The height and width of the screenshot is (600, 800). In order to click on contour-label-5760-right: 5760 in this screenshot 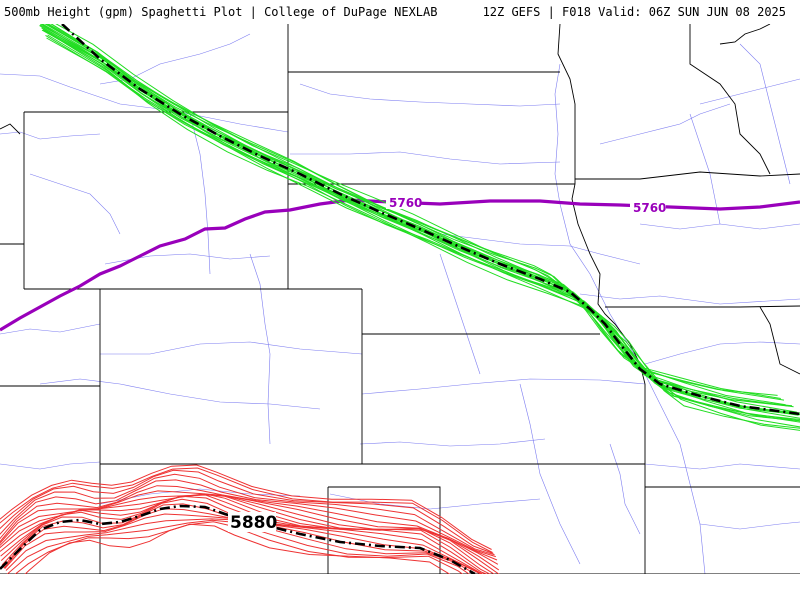, I will do `click(649, 208)`.